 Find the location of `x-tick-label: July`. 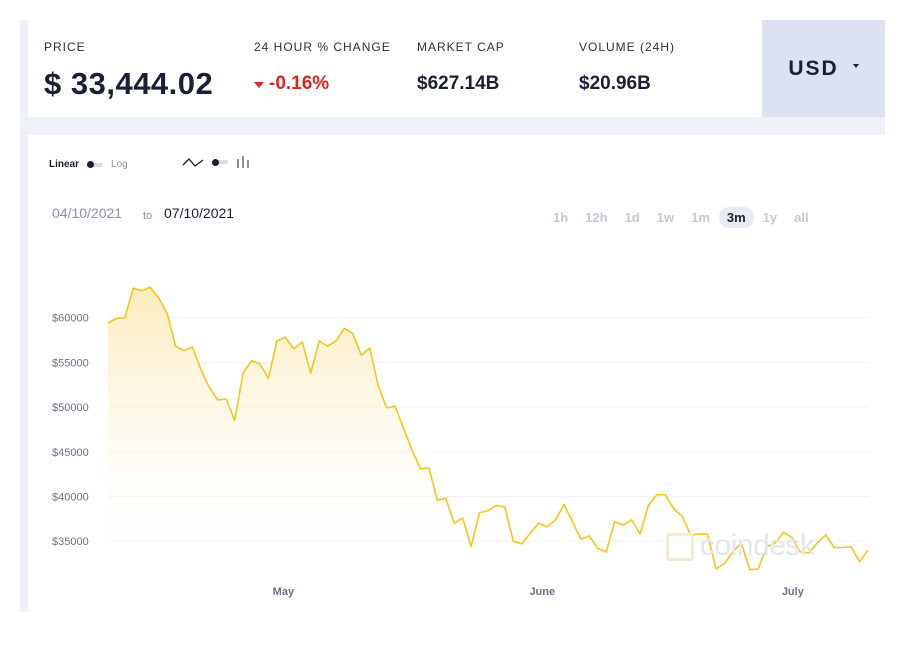

x-tick-label: July is located at coordinates (793, 592).